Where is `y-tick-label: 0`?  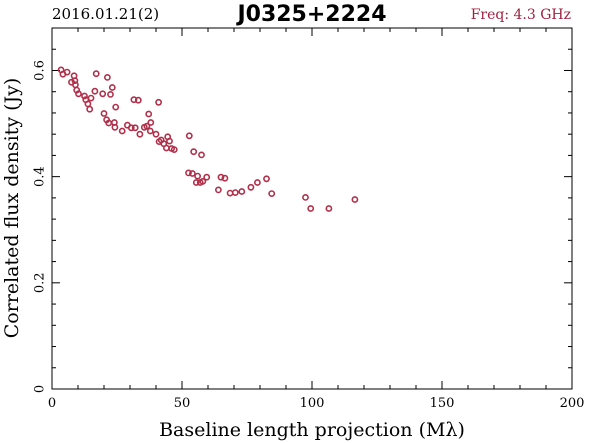 y-tick-label: 0 is located at coordinates (40, 389).